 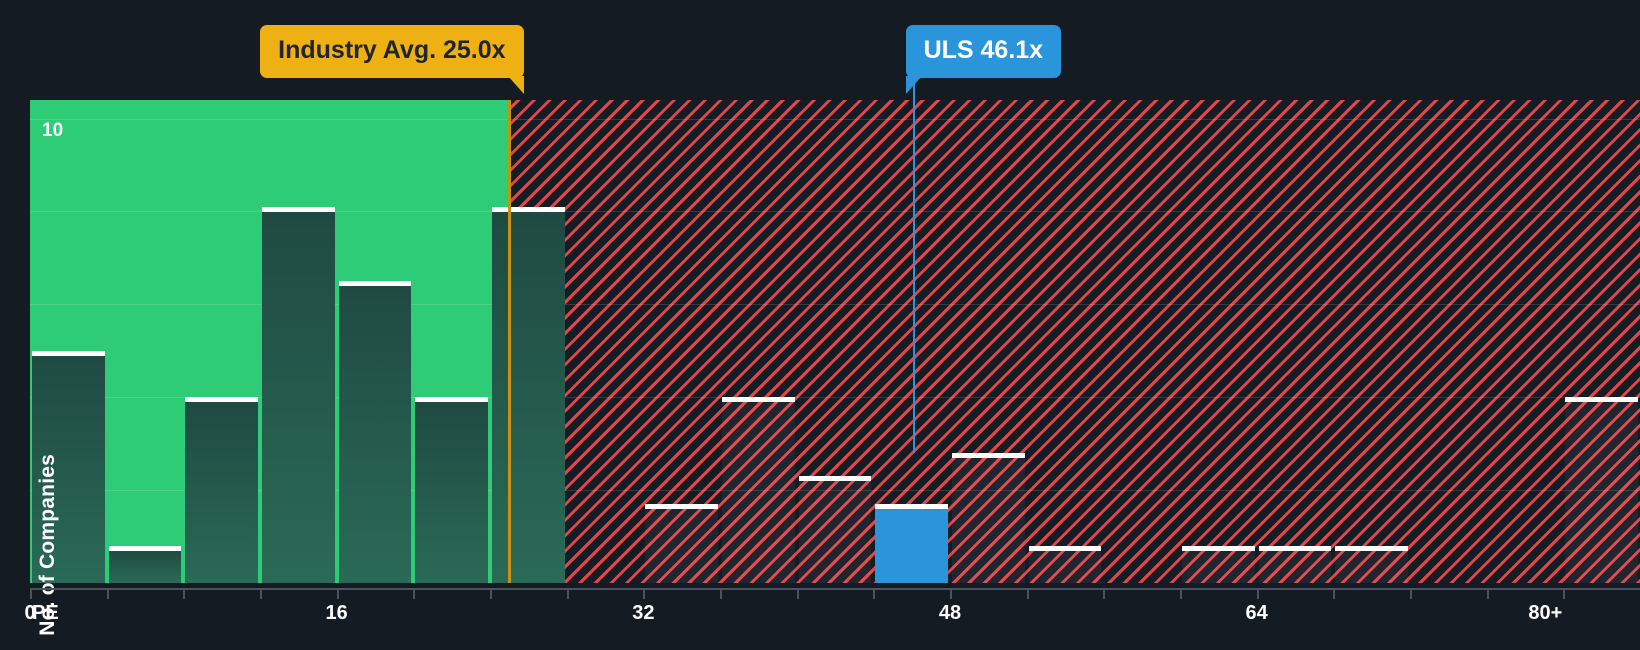 What do you see at coordinates (1256, 613) in the screenshot?
I see `x-axis-label: 64` at bounding box center [1256, 613].